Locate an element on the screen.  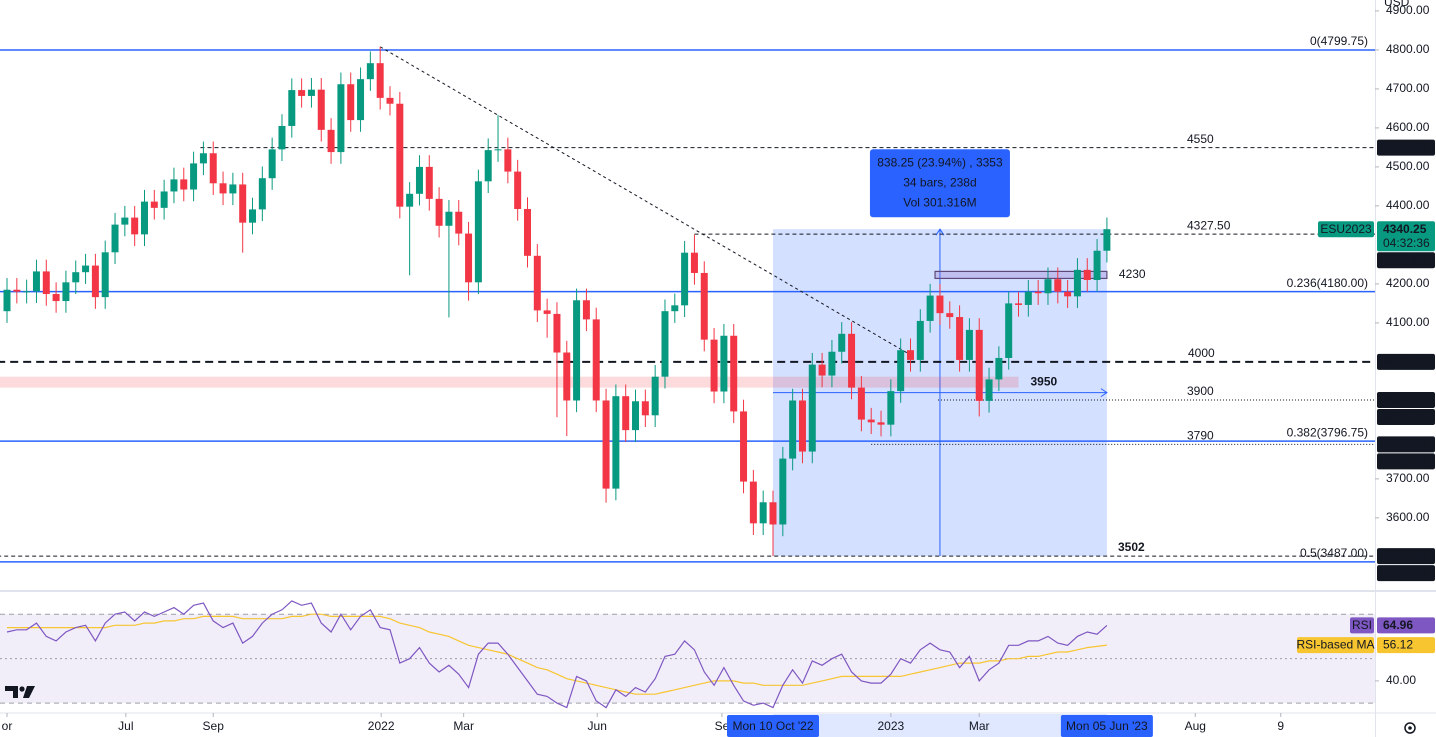
price-badge-label: 4327.50 is located at coordinates (1405, 260).